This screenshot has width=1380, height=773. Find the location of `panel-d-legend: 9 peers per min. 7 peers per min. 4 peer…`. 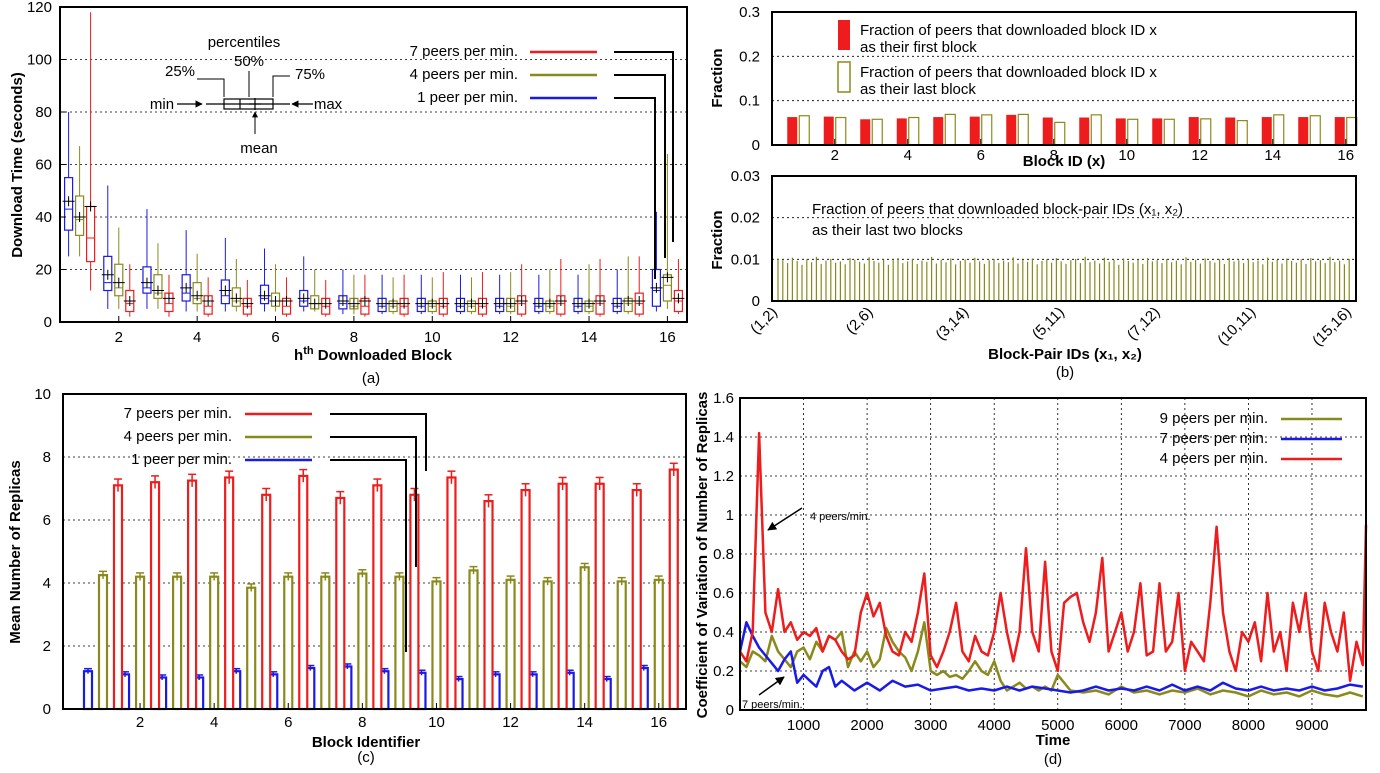

panel-d-legend: 9 peers per min. 7 peers per min. 4 peer… is located at coordinates (1251, 438).